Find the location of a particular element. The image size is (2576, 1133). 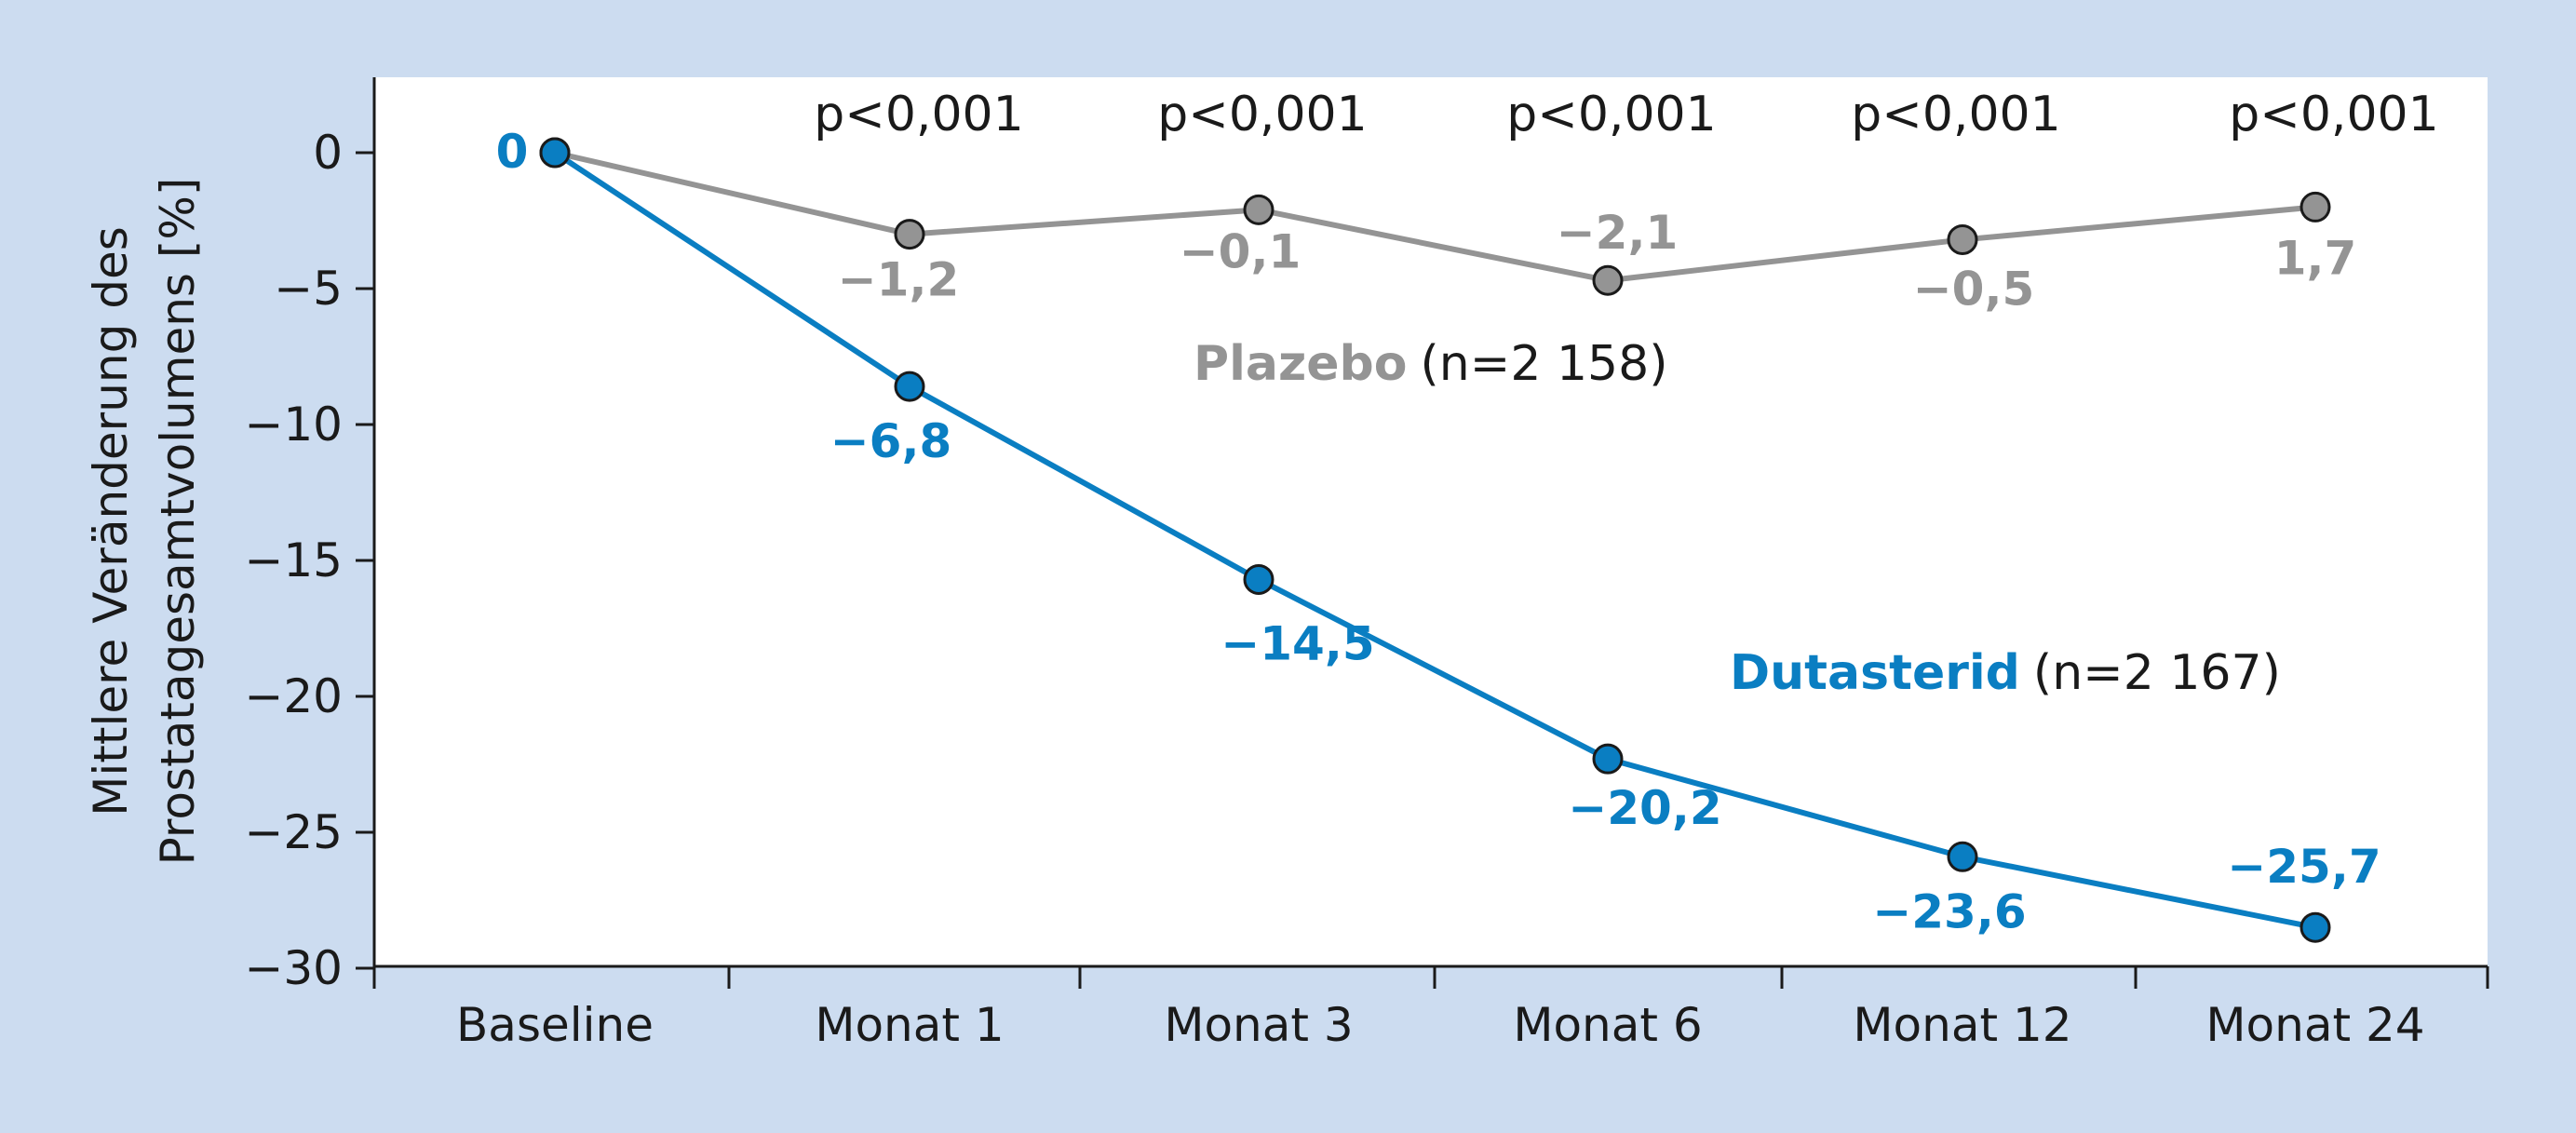

data-label-dutasterid: −6,8 is located at coordinates (890, 441).